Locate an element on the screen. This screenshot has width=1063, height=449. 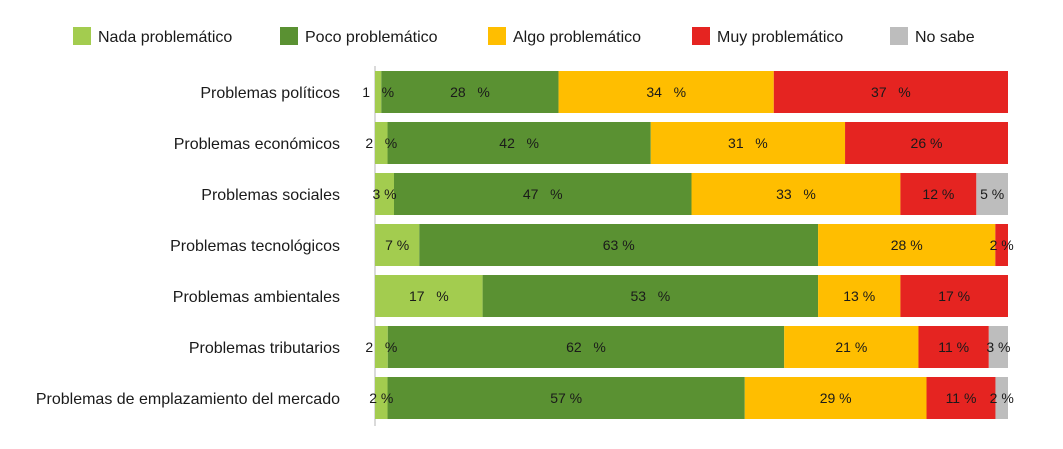
data-label: 34 % is located at coordinates (666, 92).